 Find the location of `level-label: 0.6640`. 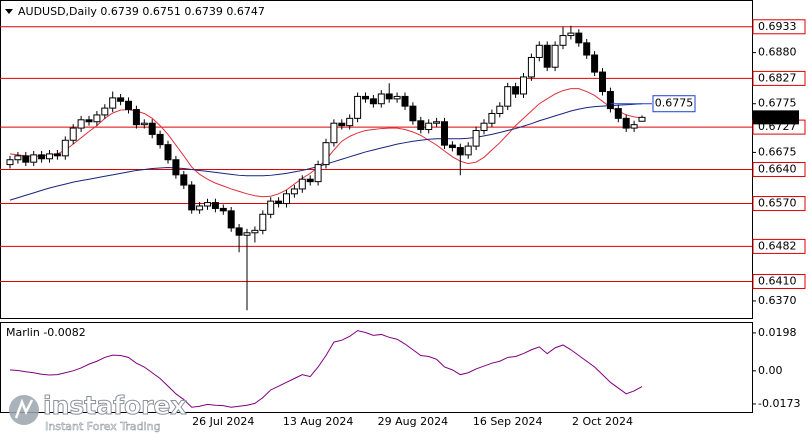

level-label: 0.6640 is located at coordinates (777, 168).